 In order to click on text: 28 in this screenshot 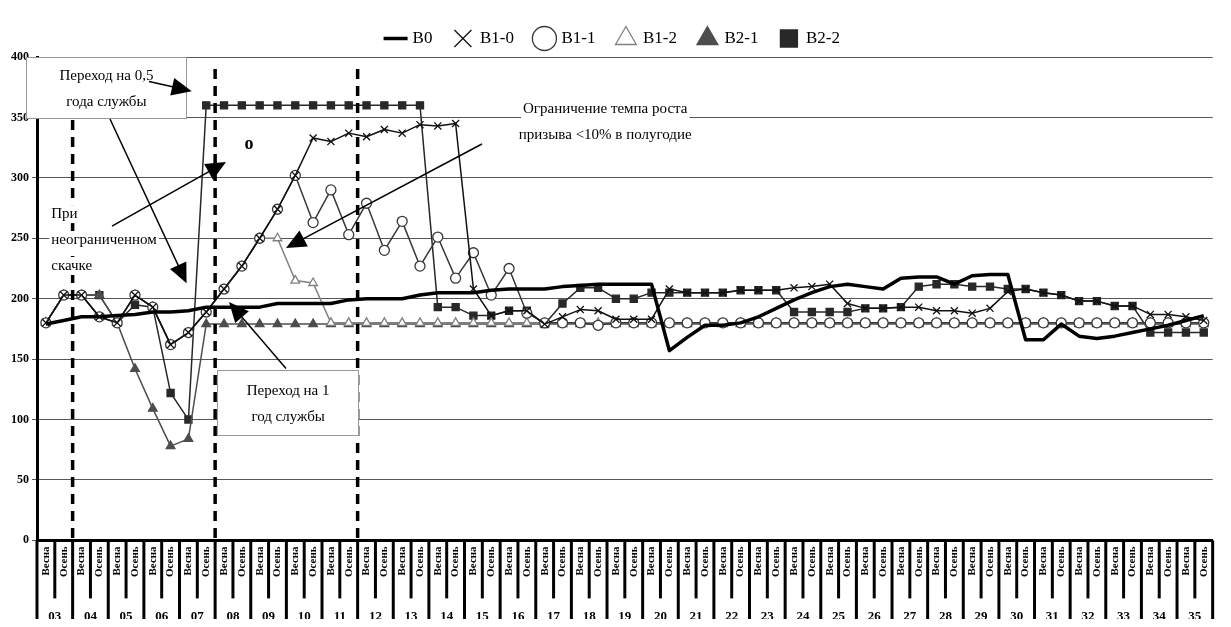, I will do `click(945, 615)`.